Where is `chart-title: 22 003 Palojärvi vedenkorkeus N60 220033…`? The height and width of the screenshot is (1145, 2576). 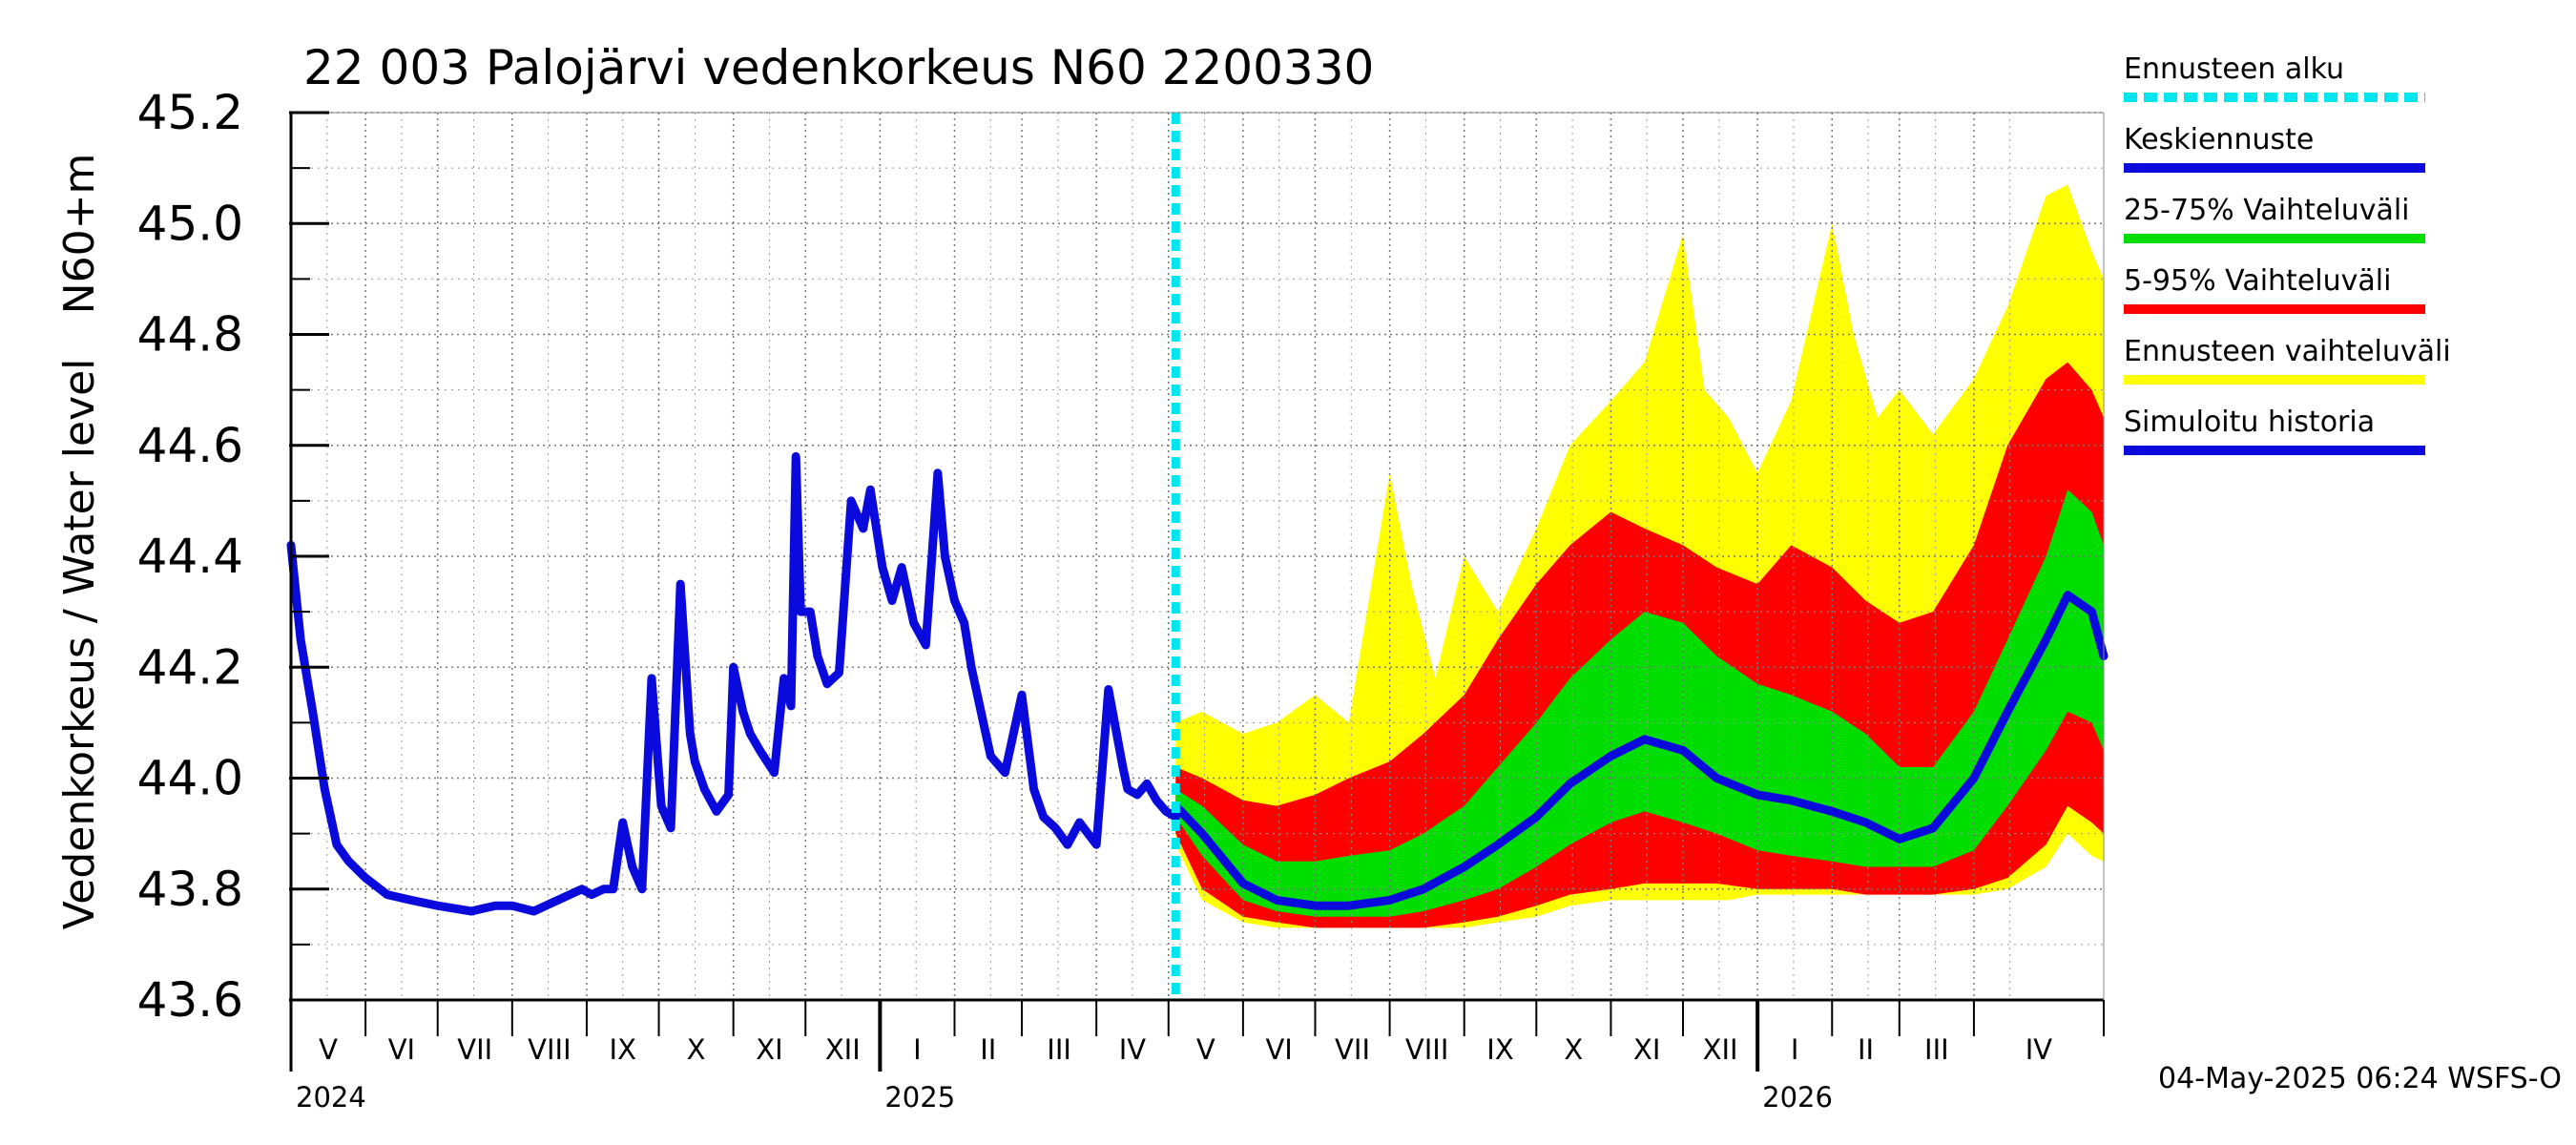
chart-title: 22 003 Palojärvi vedenkorkeus N60 220033… is located at coordinates (838, 67).